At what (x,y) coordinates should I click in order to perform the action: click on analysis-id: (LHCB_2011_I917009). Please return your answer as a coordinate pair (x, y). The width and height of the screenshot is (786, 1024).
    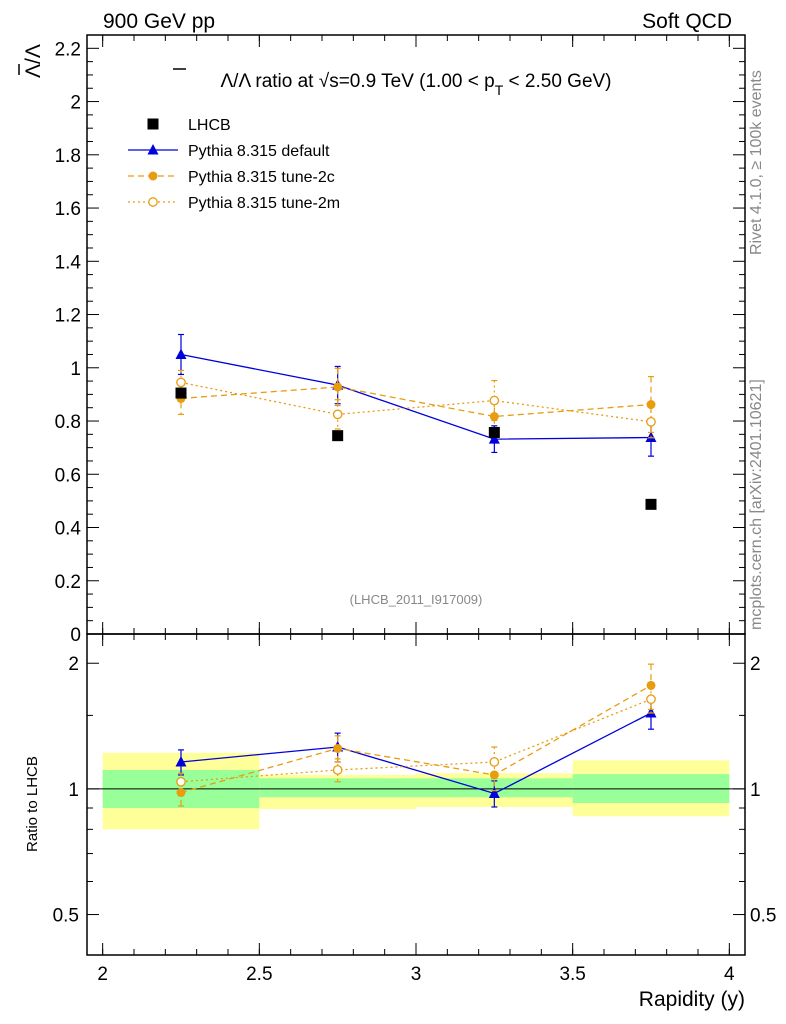
    Looking at the image, I should click on (416, 599).